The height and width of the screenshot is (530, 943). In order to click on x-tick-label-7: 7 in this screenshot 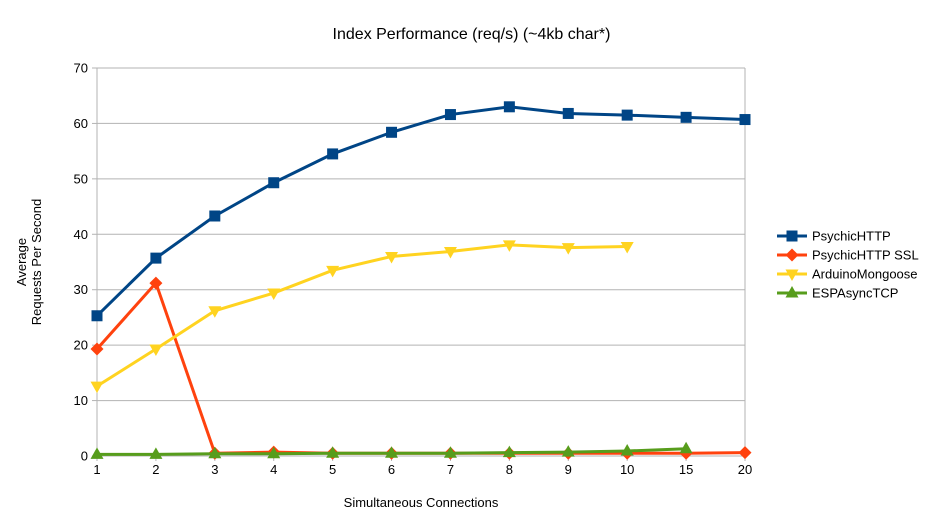, I will do `click(450, 469)`.